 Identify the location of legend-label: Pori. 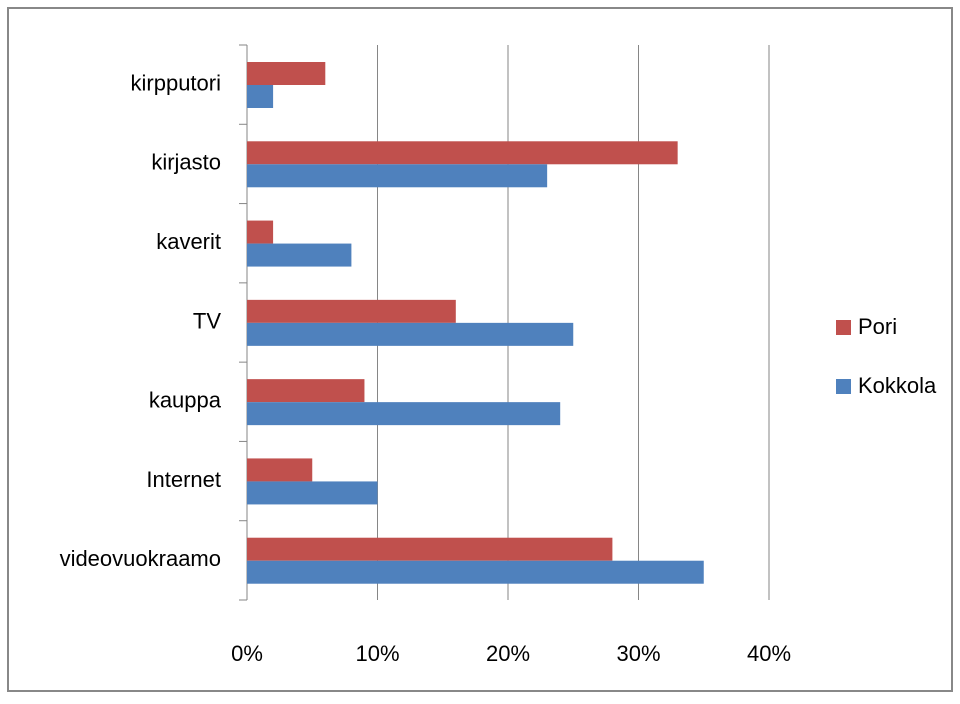
(877, 326).